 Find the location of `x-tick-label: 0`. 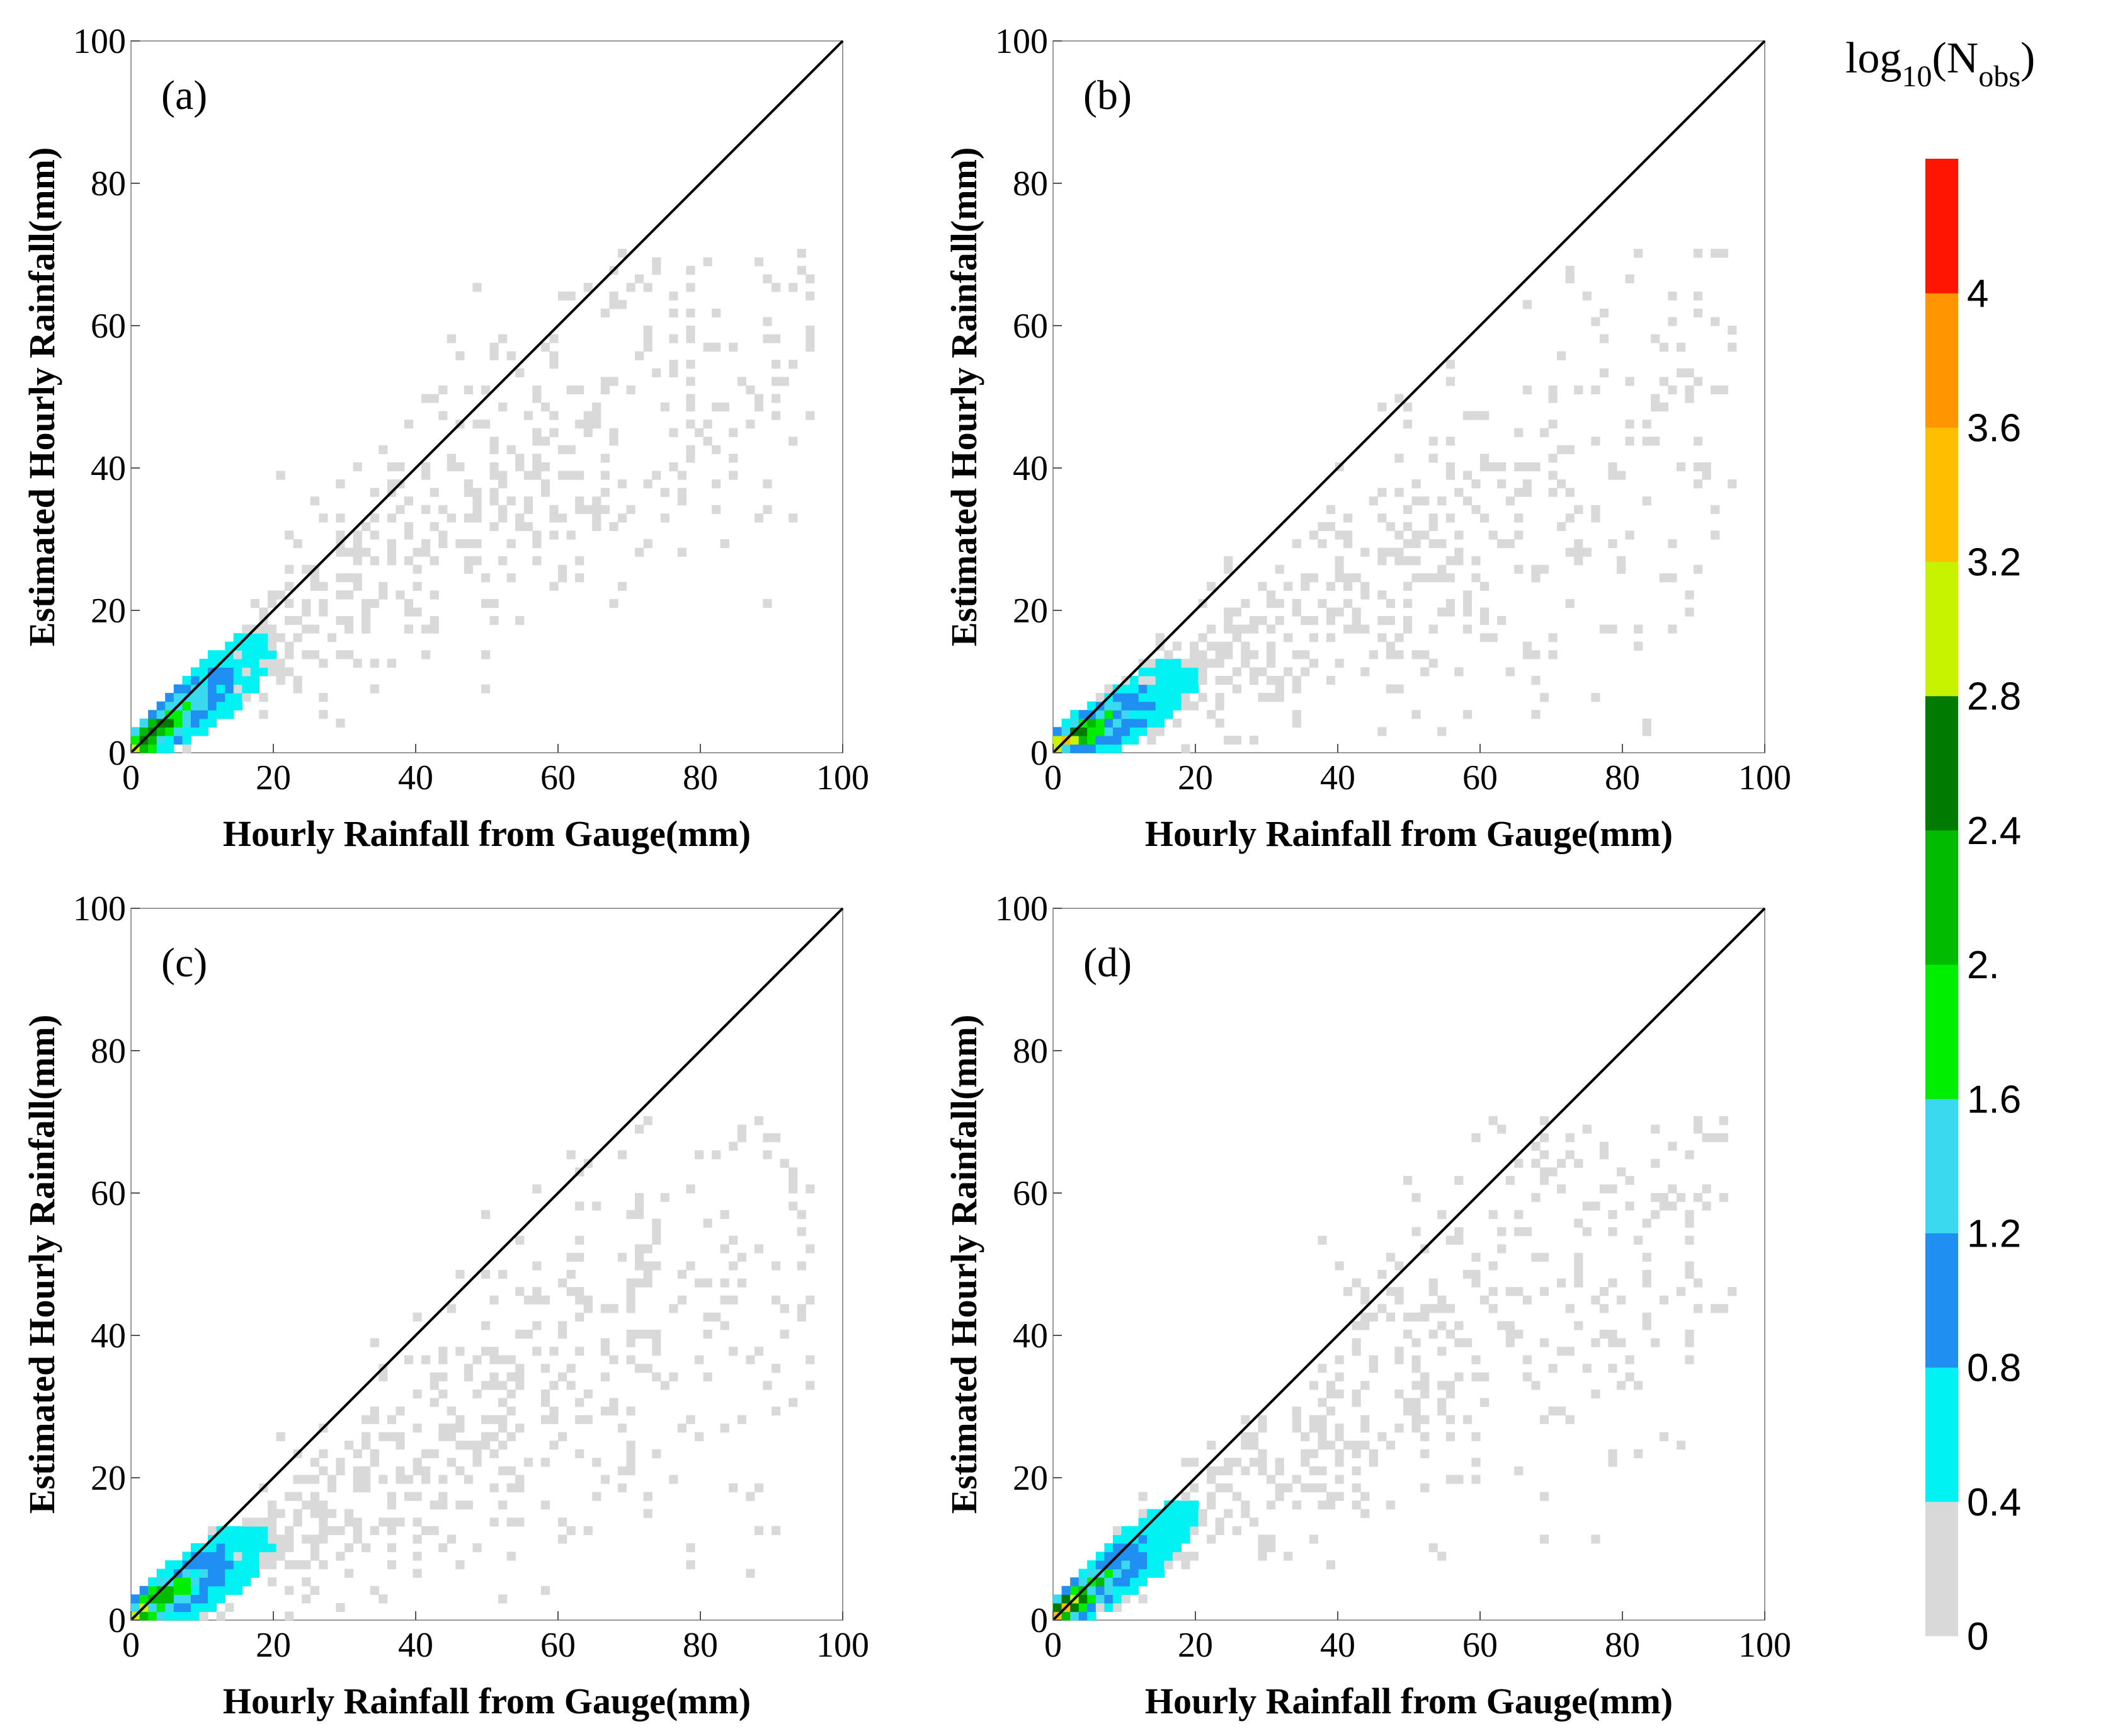

x-tick-label: 0 is located at coordinates (131, 1646).